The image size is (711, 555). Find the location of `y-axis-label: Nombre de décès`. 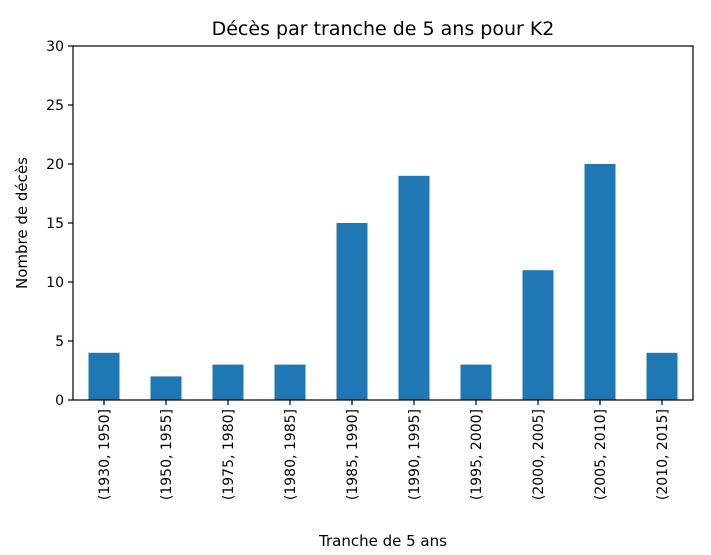

y-axis-label: Nombre de décès is located at coordinates (22, 223).